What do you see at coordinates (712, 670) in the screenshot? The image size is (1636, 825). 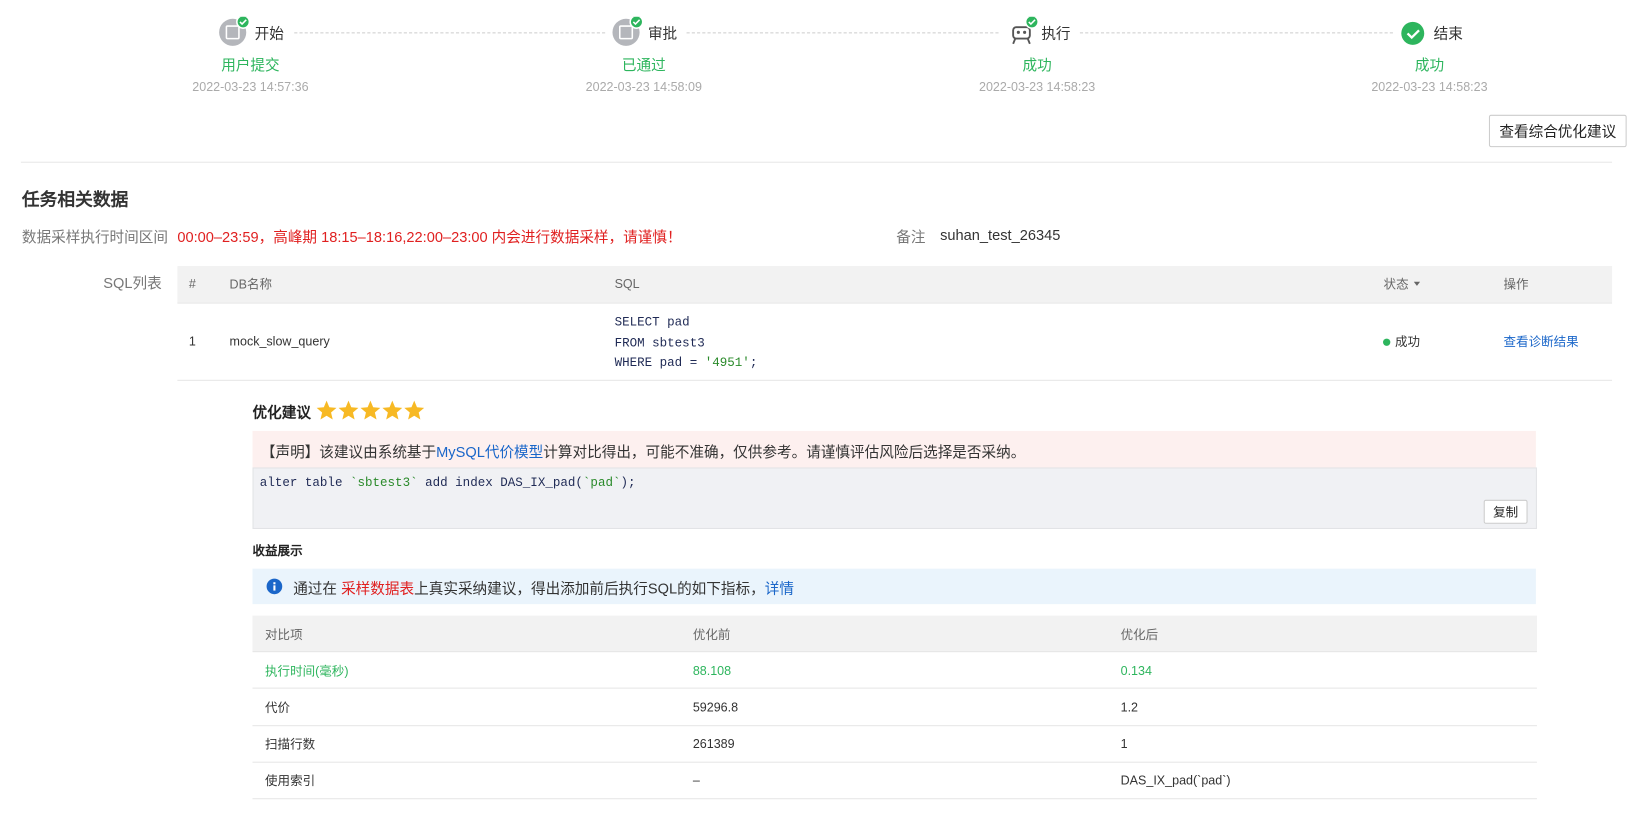 I see `cell: 88.108` at bounding box center [712, 670].